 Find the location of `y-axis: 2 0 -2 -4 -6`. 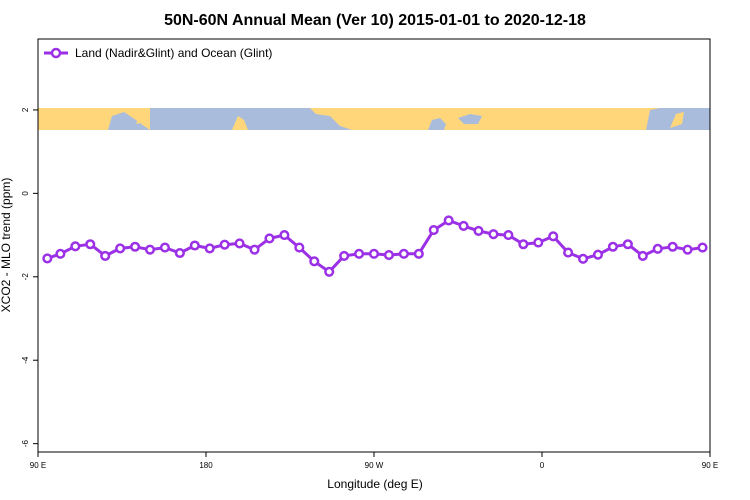

y-axis: 2 0 -2 -4 -6 is located at coordinates (29, 277).